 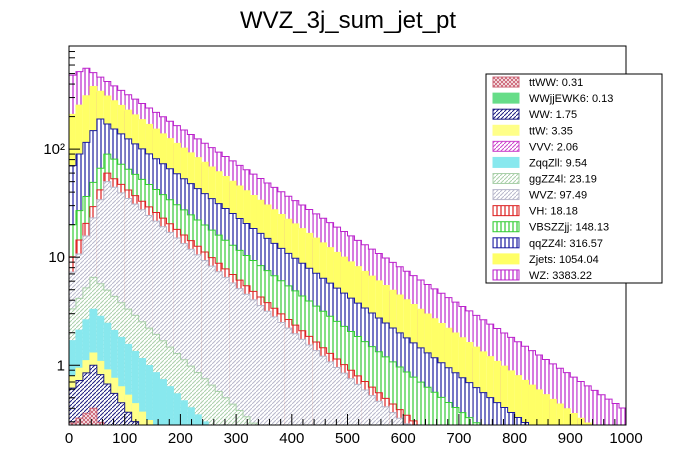 I want to click on x-tick-label: 500, so click(x=347, y=438).